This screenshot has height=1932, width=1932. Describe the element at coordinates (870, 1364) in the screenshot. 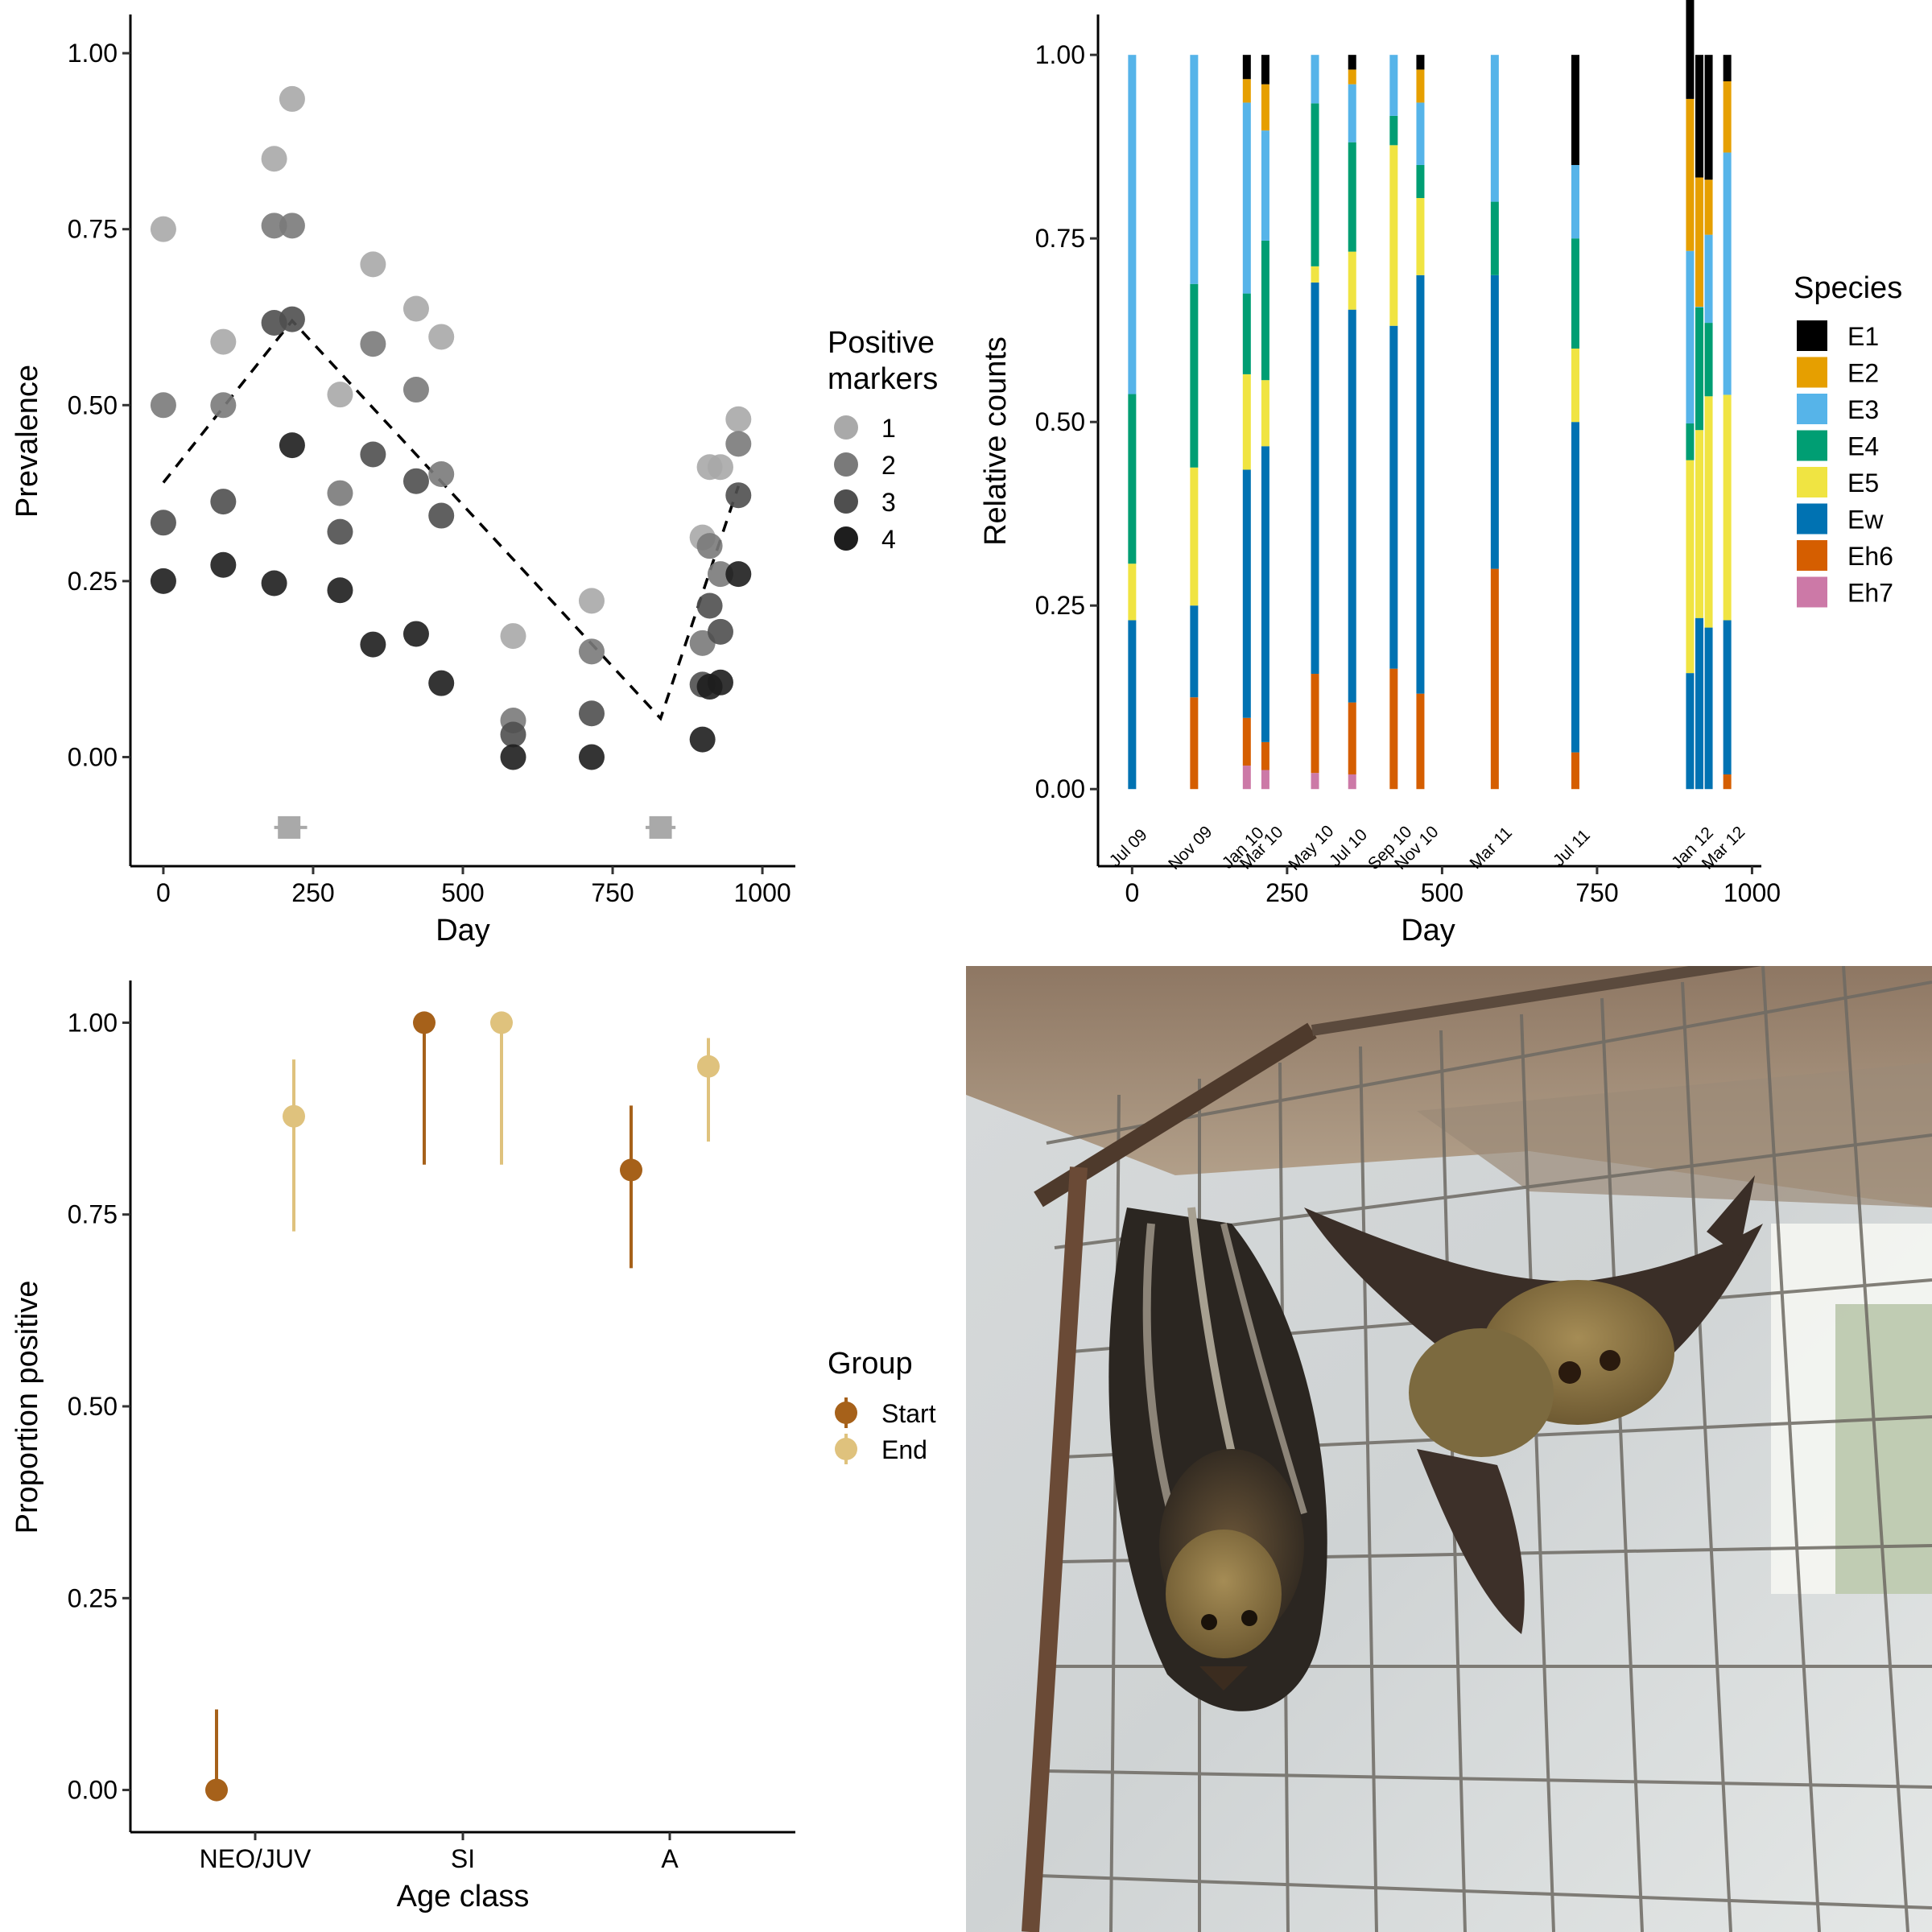

I see `group-legend-title: Group` at that location.